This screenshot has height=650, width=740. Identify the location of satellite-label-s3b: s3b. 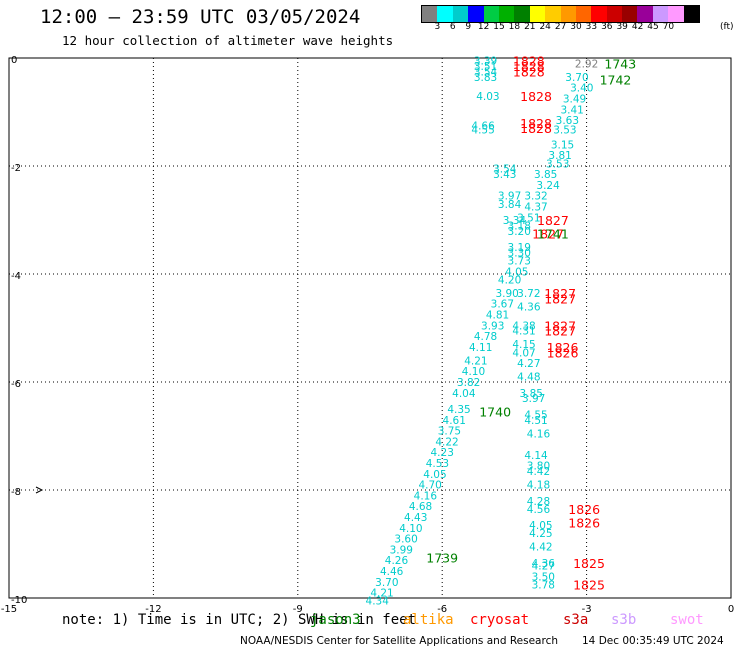
(624, 620).